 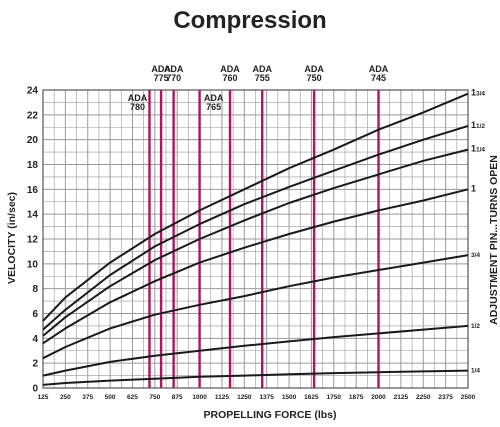 I want to click on ada-label-770: ADA, so click(x=174, y=69).